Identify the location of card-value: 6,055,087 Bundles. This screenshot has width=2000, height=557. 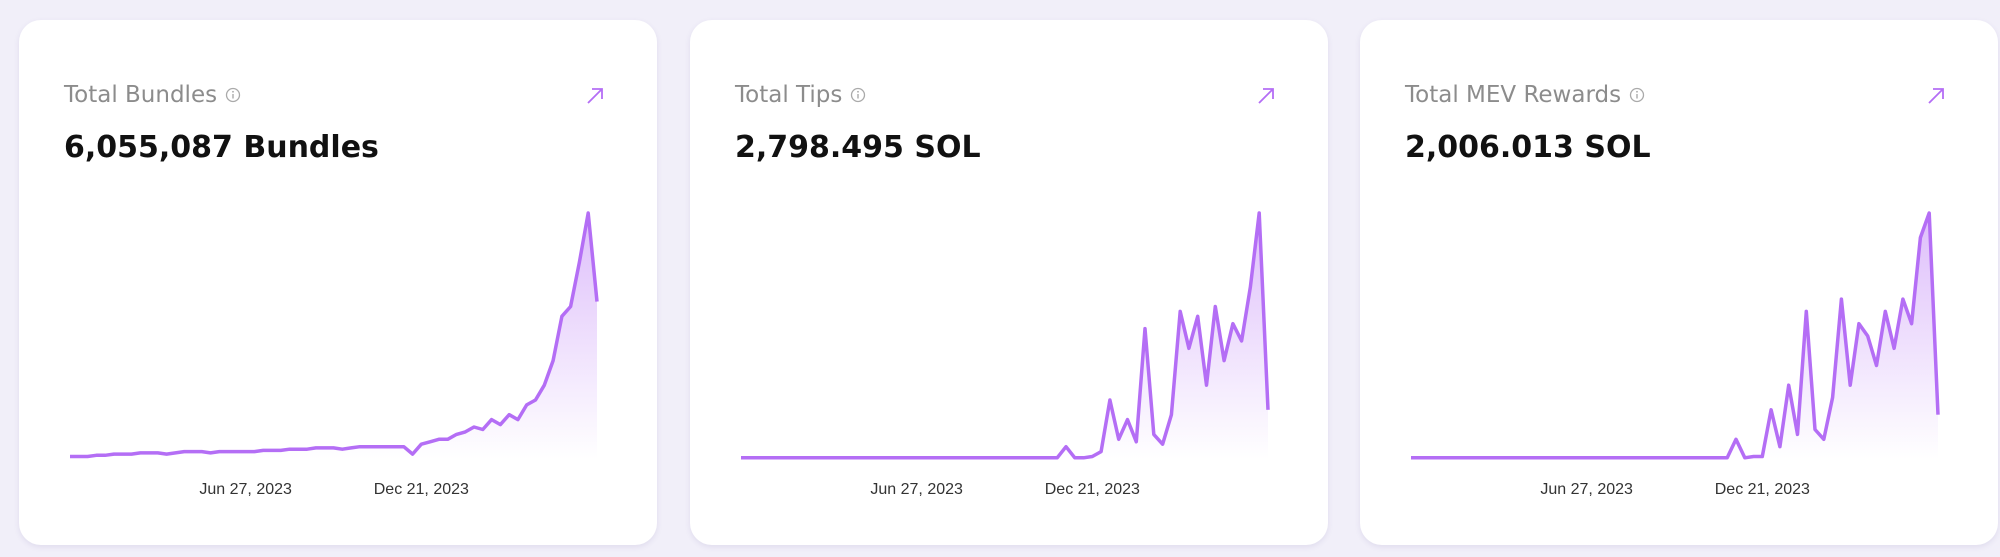
(221, 147).